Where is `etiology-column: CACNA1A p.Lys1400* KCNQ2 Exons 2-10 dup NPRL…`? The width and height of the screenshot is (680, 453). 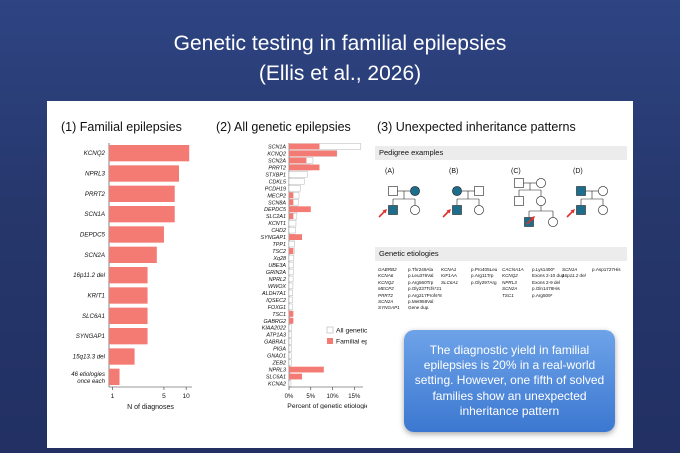
etiology-column: CACNA1A p.Lys1400* KCNQ2 Exons 2-10 dup NPRL… is located at coordinates (533, 283).